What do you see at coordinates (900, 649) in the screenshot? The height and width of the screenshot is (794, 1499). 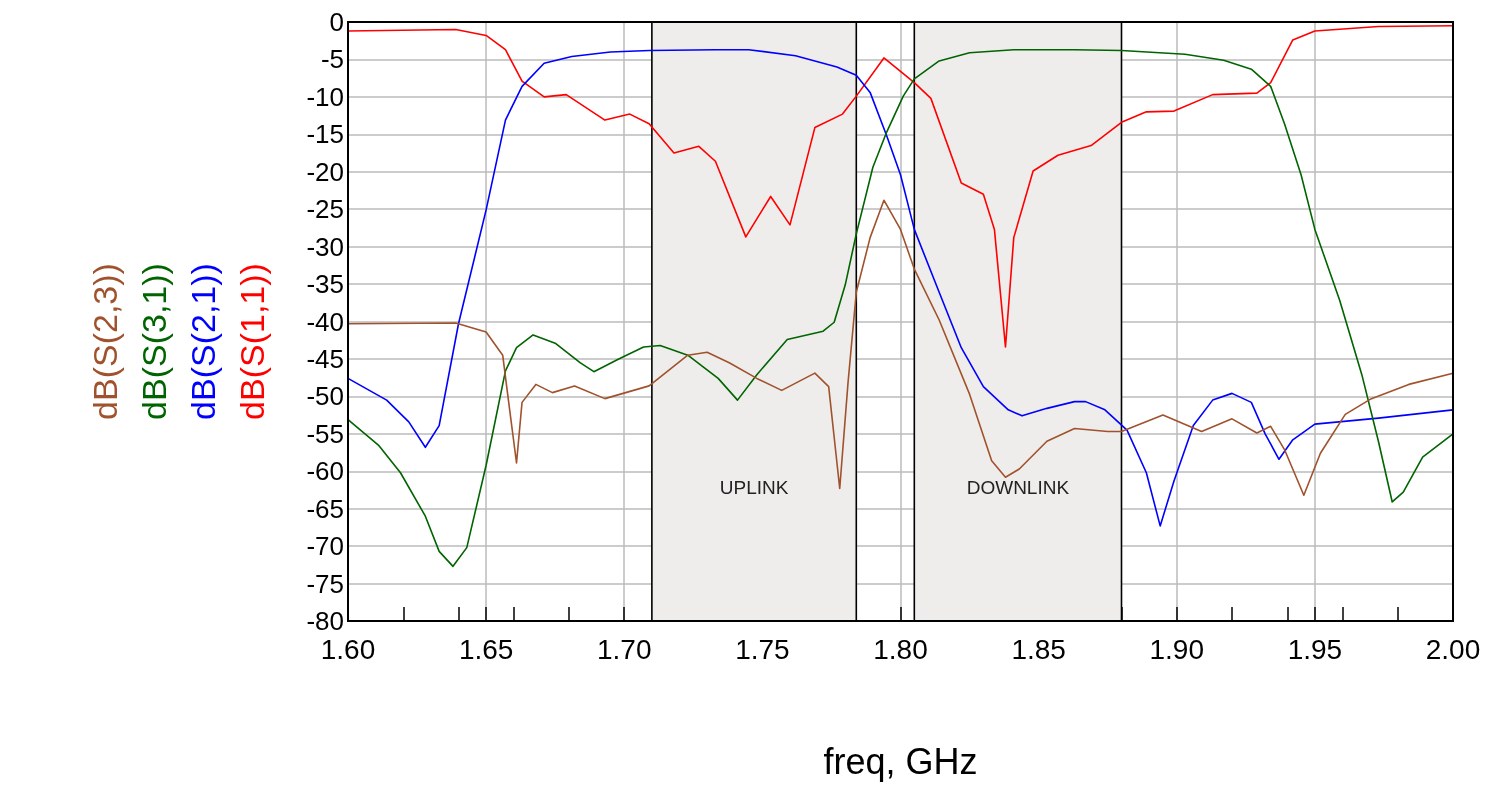 I see `x-tick-label: 1.80` at bounding box center [900, 649].